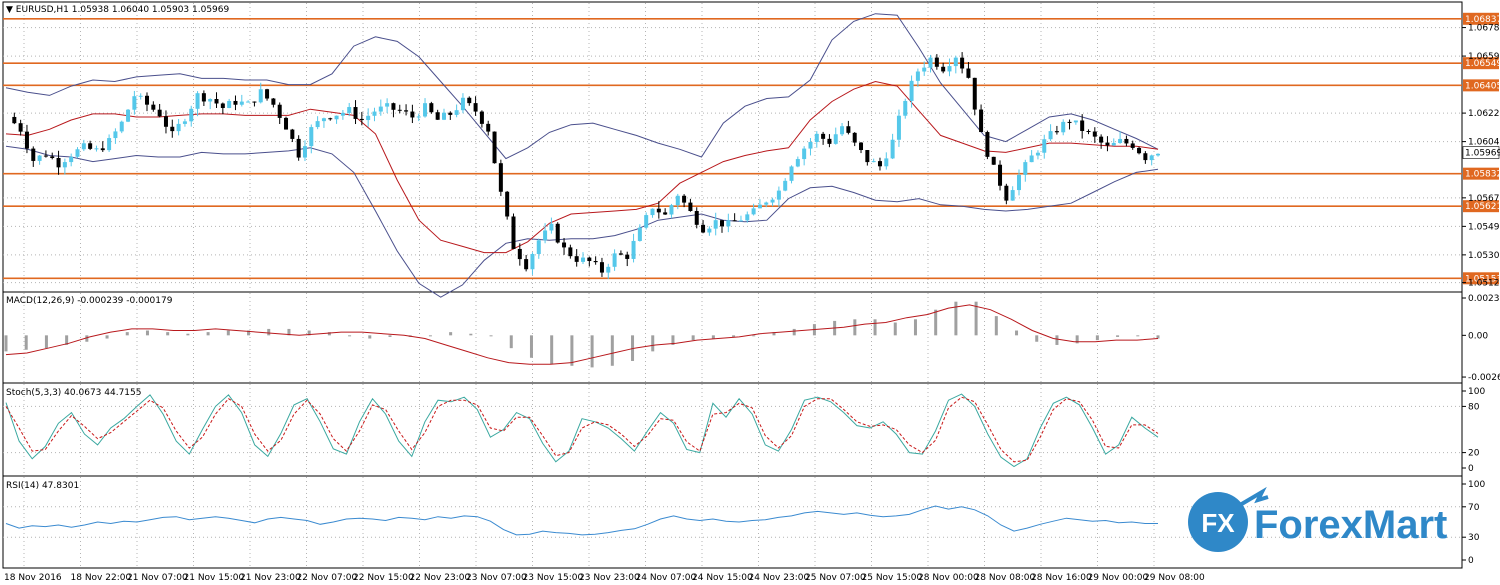 The height and width of the screenshot is (585, 1500). I want to click on time-tick-label: 23 Nov 07:00, so click(496, 578).